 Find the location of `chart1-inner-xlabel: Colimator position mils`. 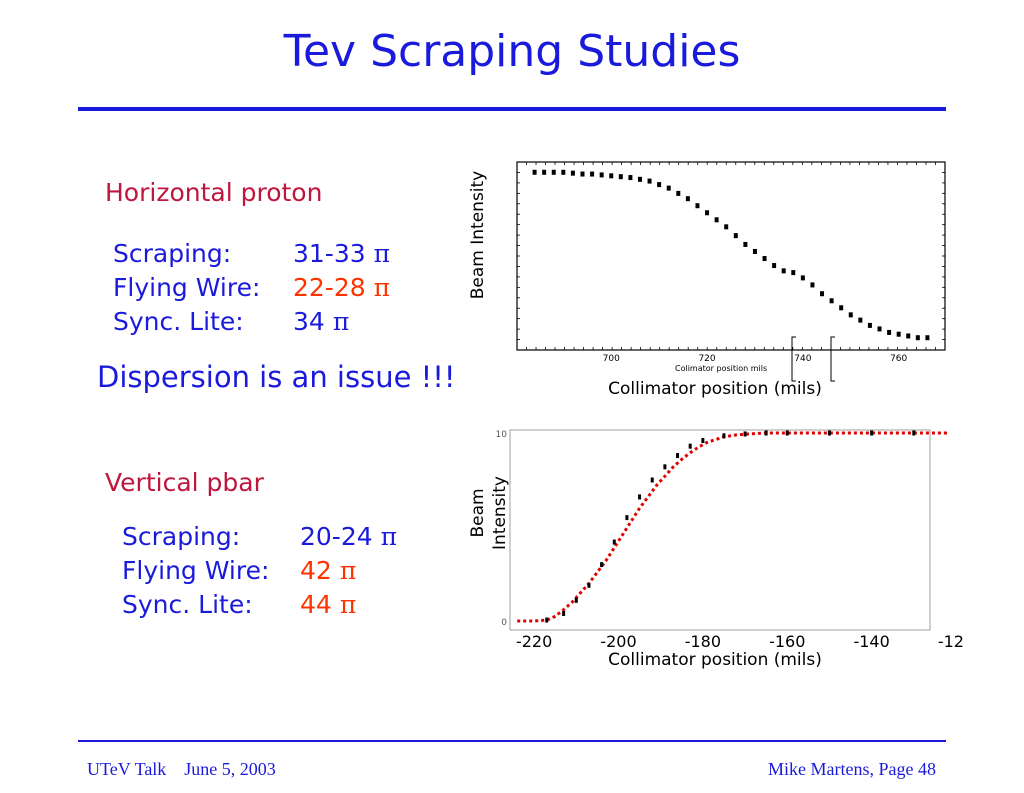

chart1-inner-xlabel: Colimator position mils is located at coordinates (721, 368).